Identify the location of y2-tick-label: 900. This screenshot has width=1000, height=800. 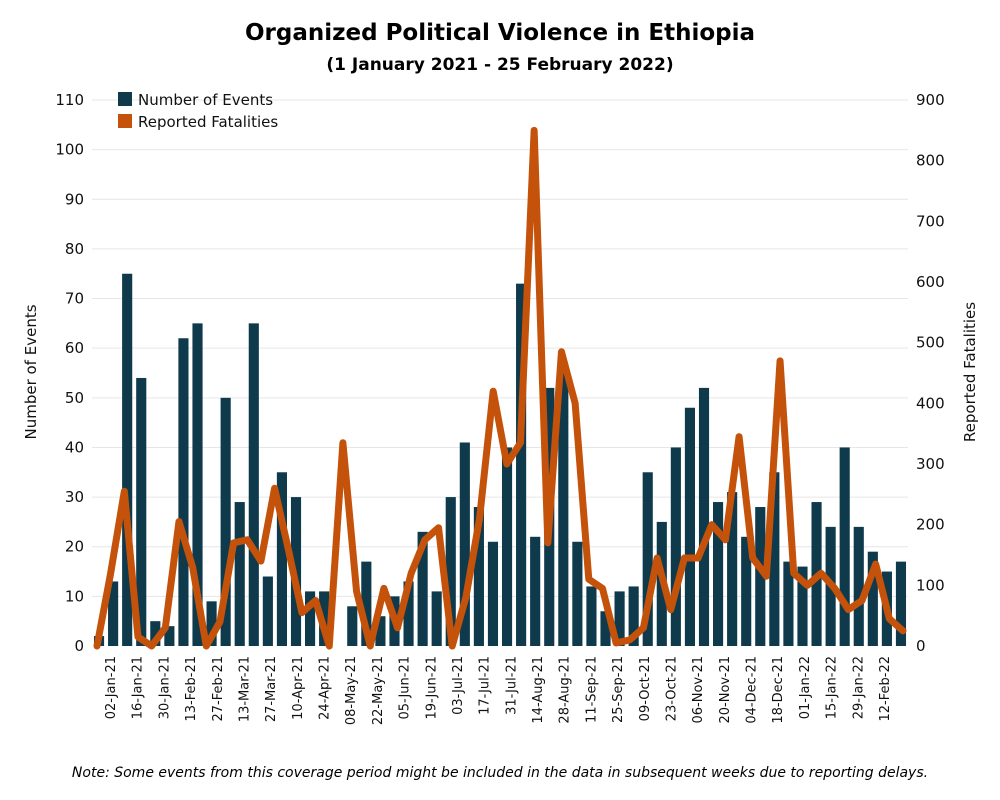
(930, 100).